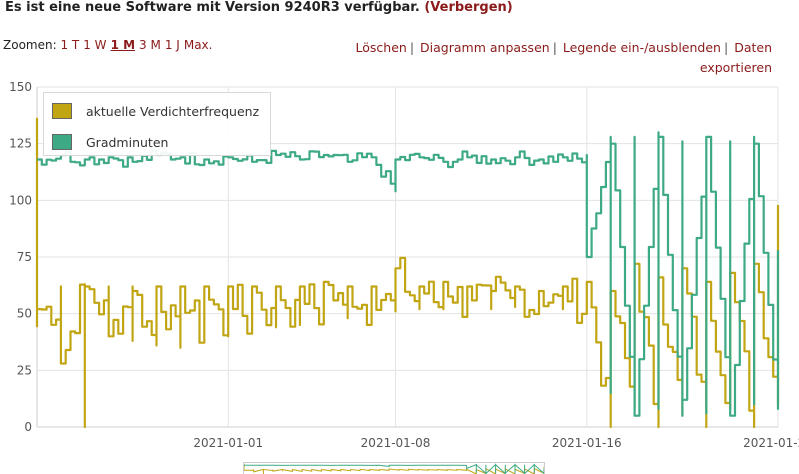 The height and width of the screenshot is (474, 799). I want to click on legend-swatch-degree-minutes, so click(62, 142).